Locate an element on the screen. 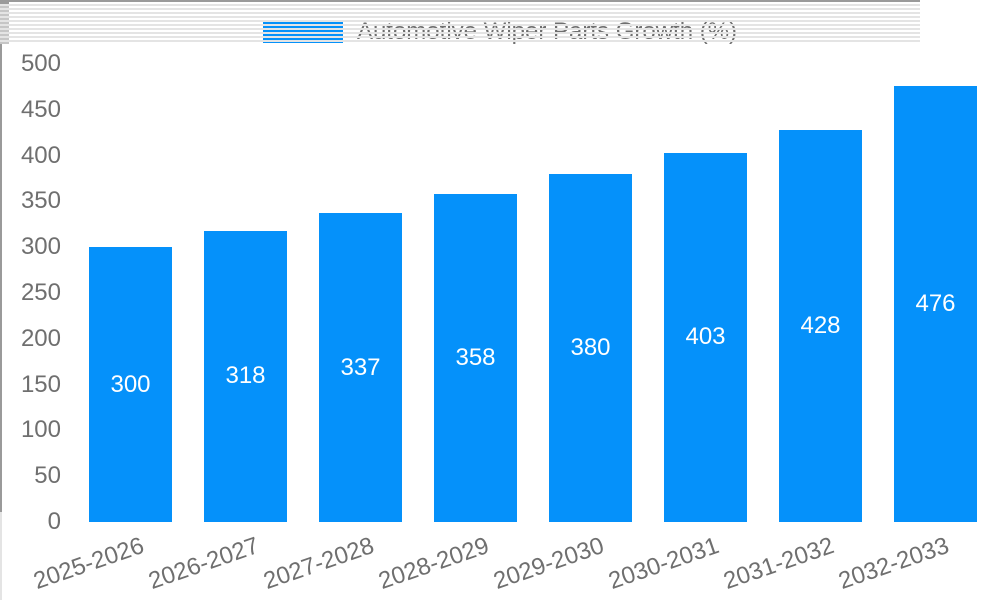  bar: 300 is located at coordinates (130, 384).